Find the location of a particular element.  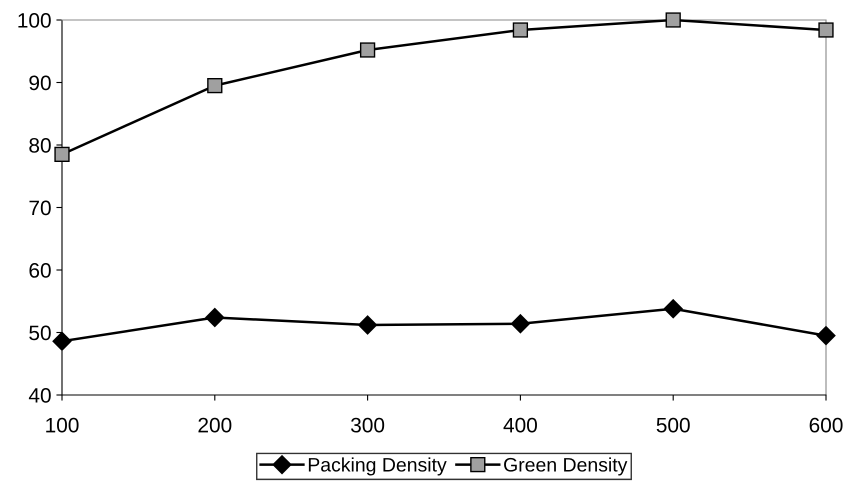

x-tick-label: 500 is located at coordinates (673, 425).